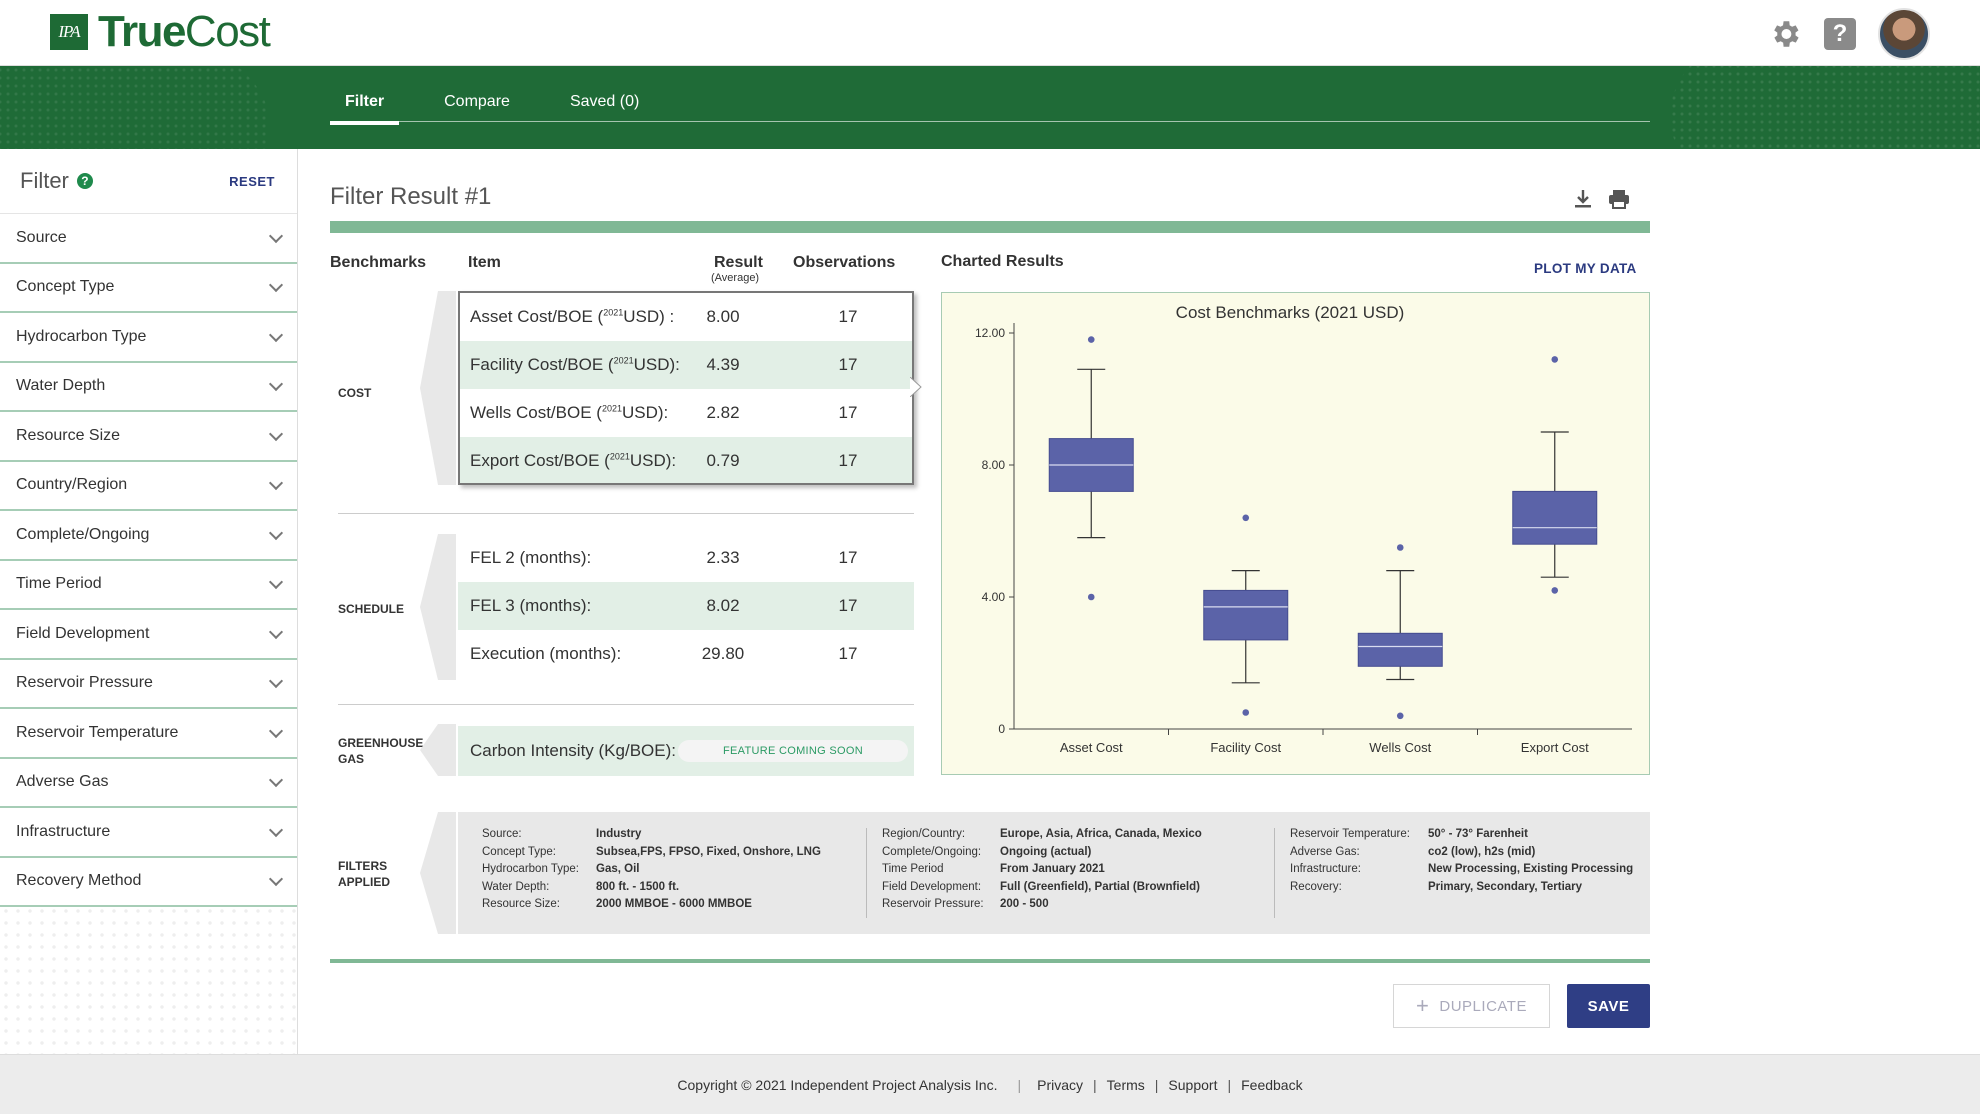 The image size is (1980, 1114). What do you see at coordinates (184, 31) in the screenshot?
I see `app-title: TrueCost` at bounding box center [184, 31].